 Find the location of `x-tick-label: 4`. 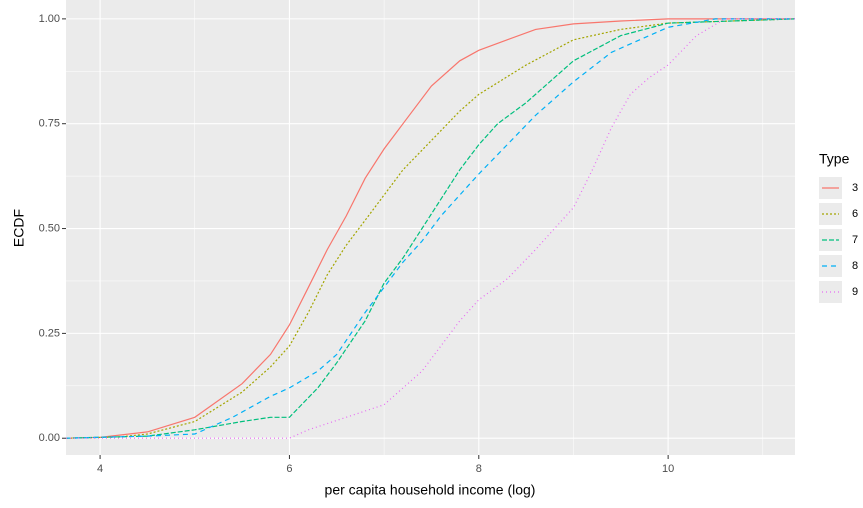

x-tick-label: 4 is located at coordinates (100, 469).